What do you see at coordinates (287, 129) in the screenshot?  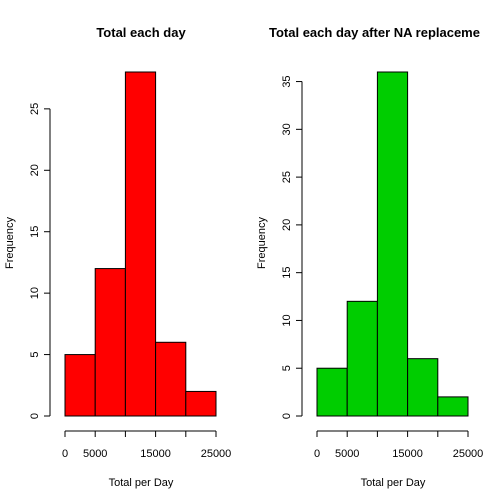 I see `y-tick-label: 30` at bounding box center [287, 129].